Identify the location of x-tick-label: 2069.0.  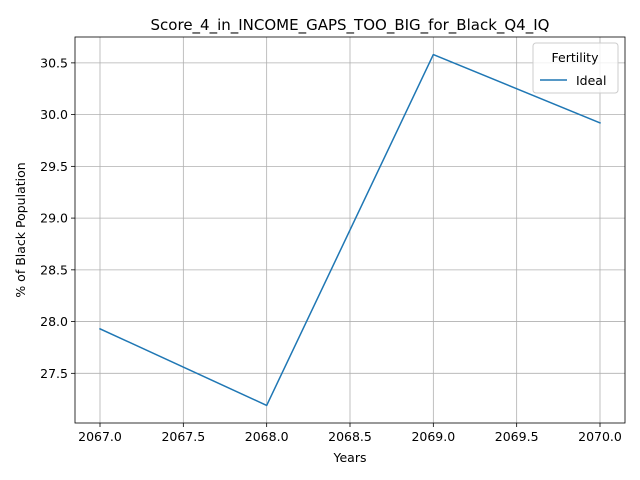
(433, 436).